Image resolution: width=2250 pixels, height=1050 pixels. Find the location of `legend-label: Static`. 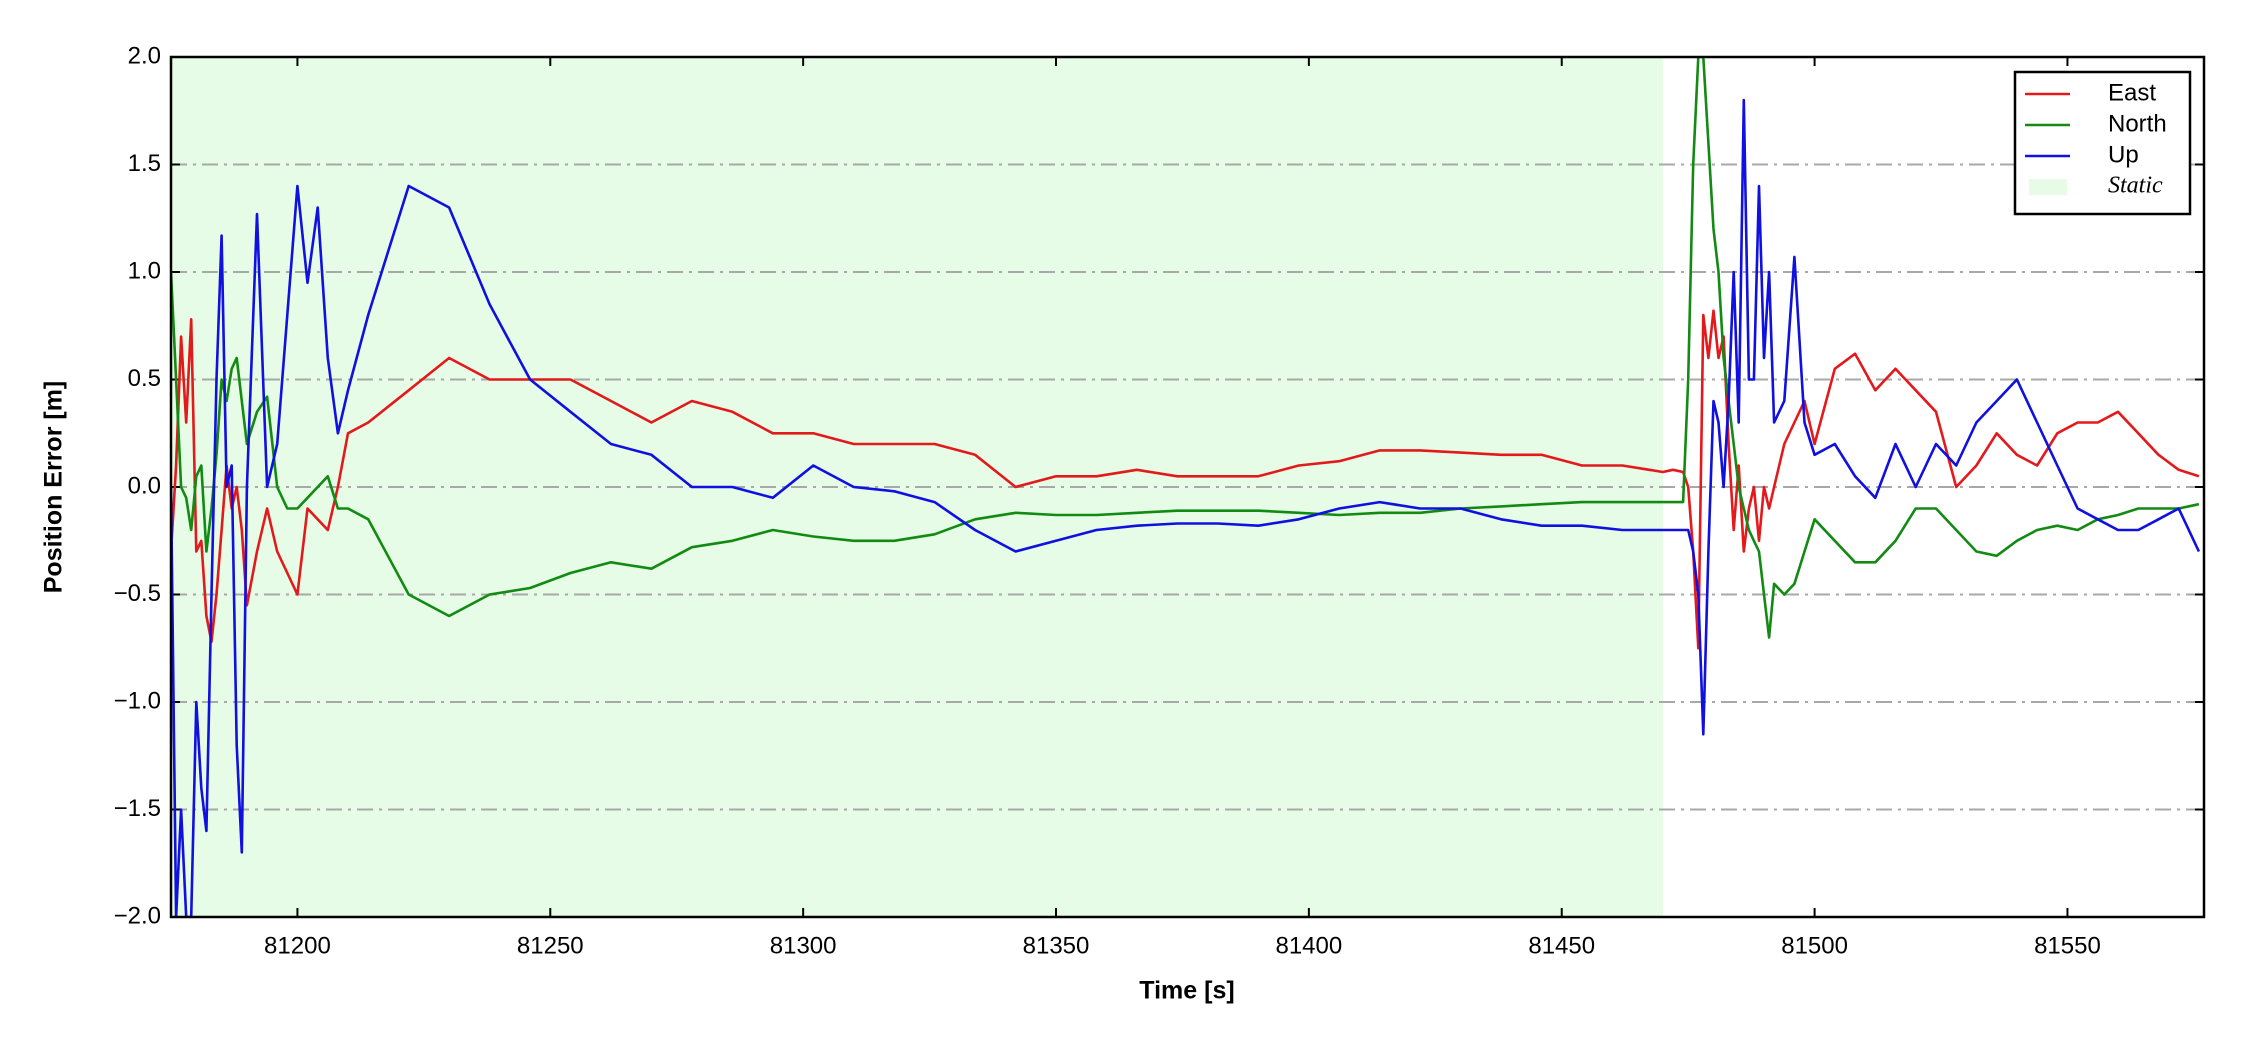

legend-label: Static is located at coordinates (2135, 186).